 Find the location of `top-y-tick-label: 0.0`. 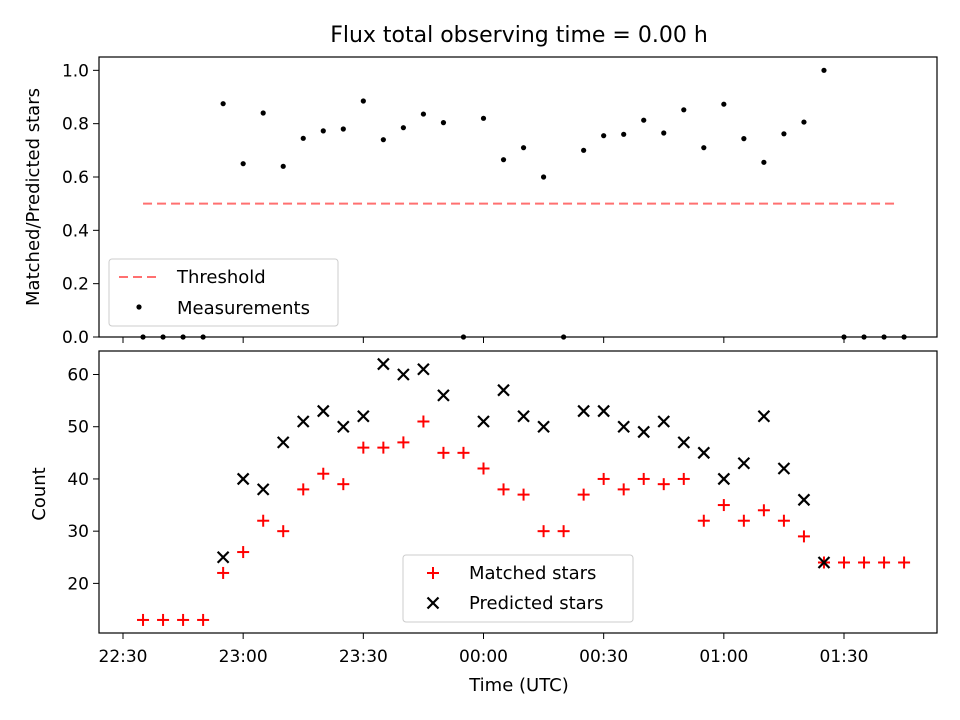

top-y-tick-label: 0.0 is located at coordinates (75, 338).